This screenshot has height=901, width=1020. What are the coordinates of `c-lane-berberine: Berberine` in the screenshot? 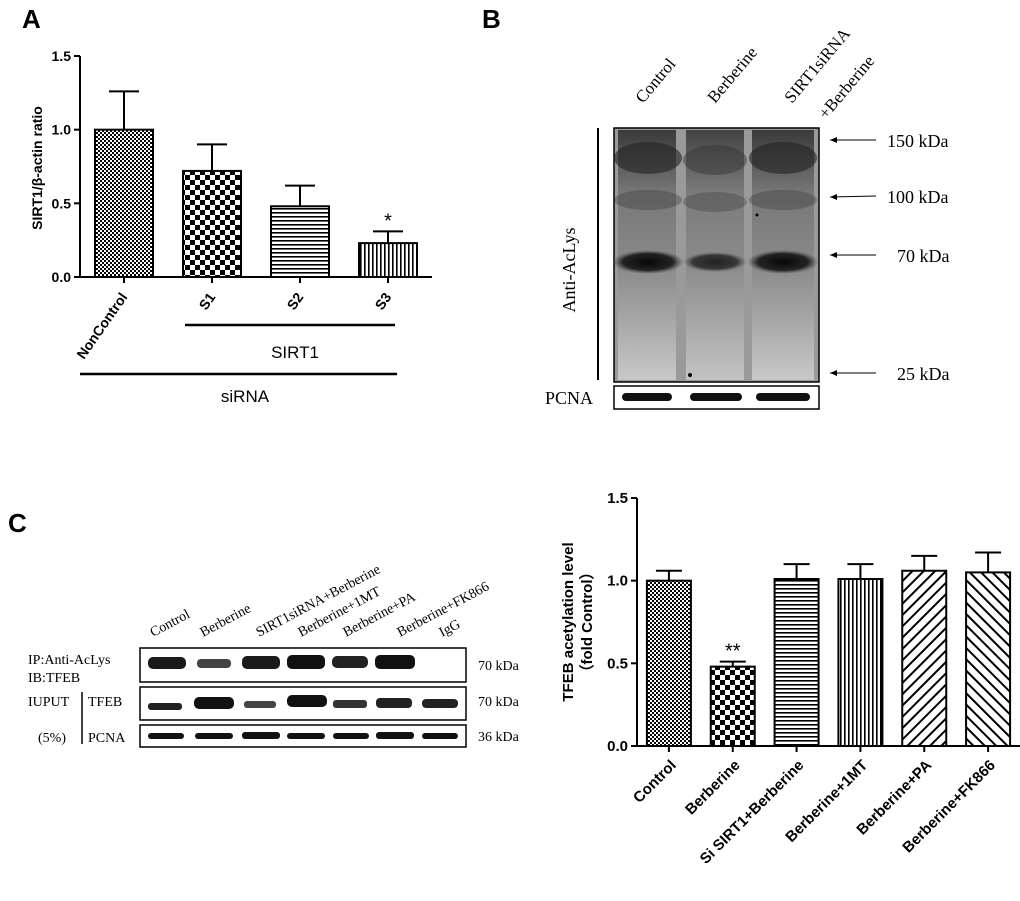 It's located at (226, 620).